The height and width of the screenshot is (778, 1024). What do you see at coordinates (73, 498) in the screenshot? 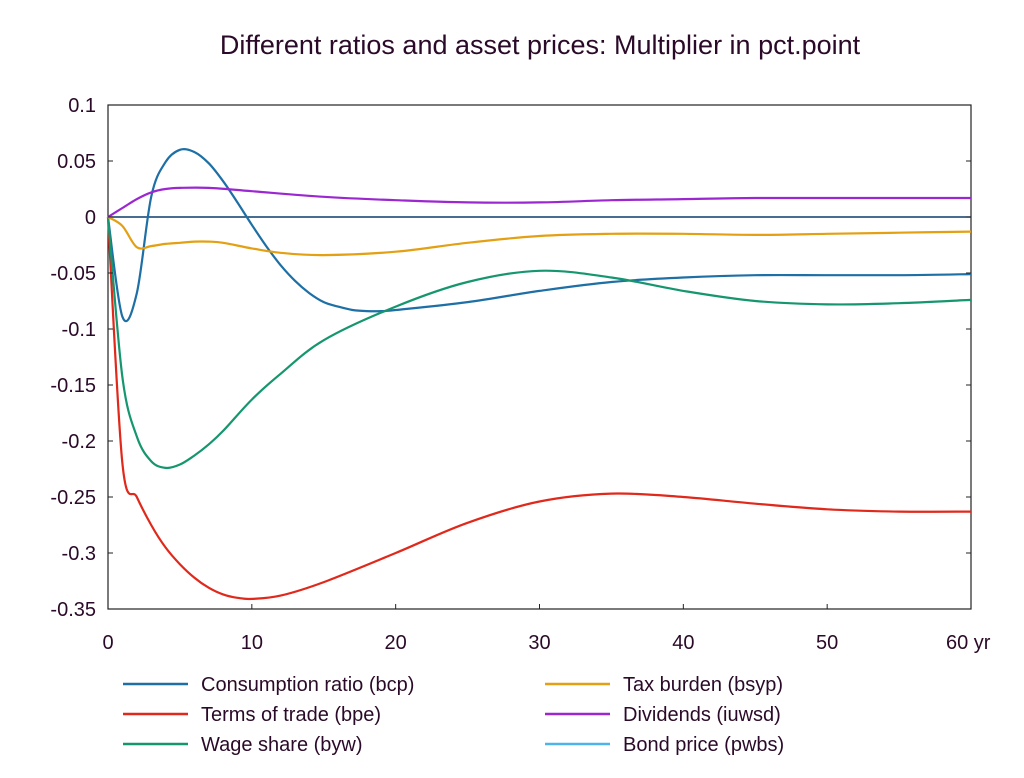
I see `y-tick-label: -0.25` at bounding box center [73, 498].